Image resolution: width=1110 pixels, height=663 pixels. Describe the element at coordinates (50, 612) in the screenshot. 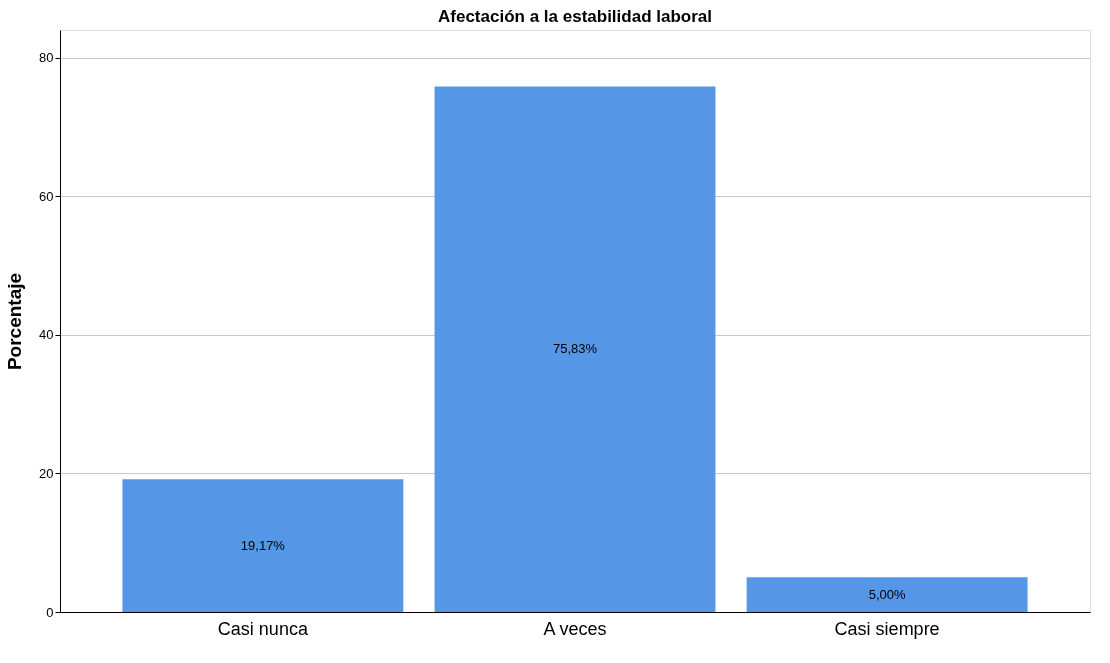

I see `y-tick-label: 0` at that location.